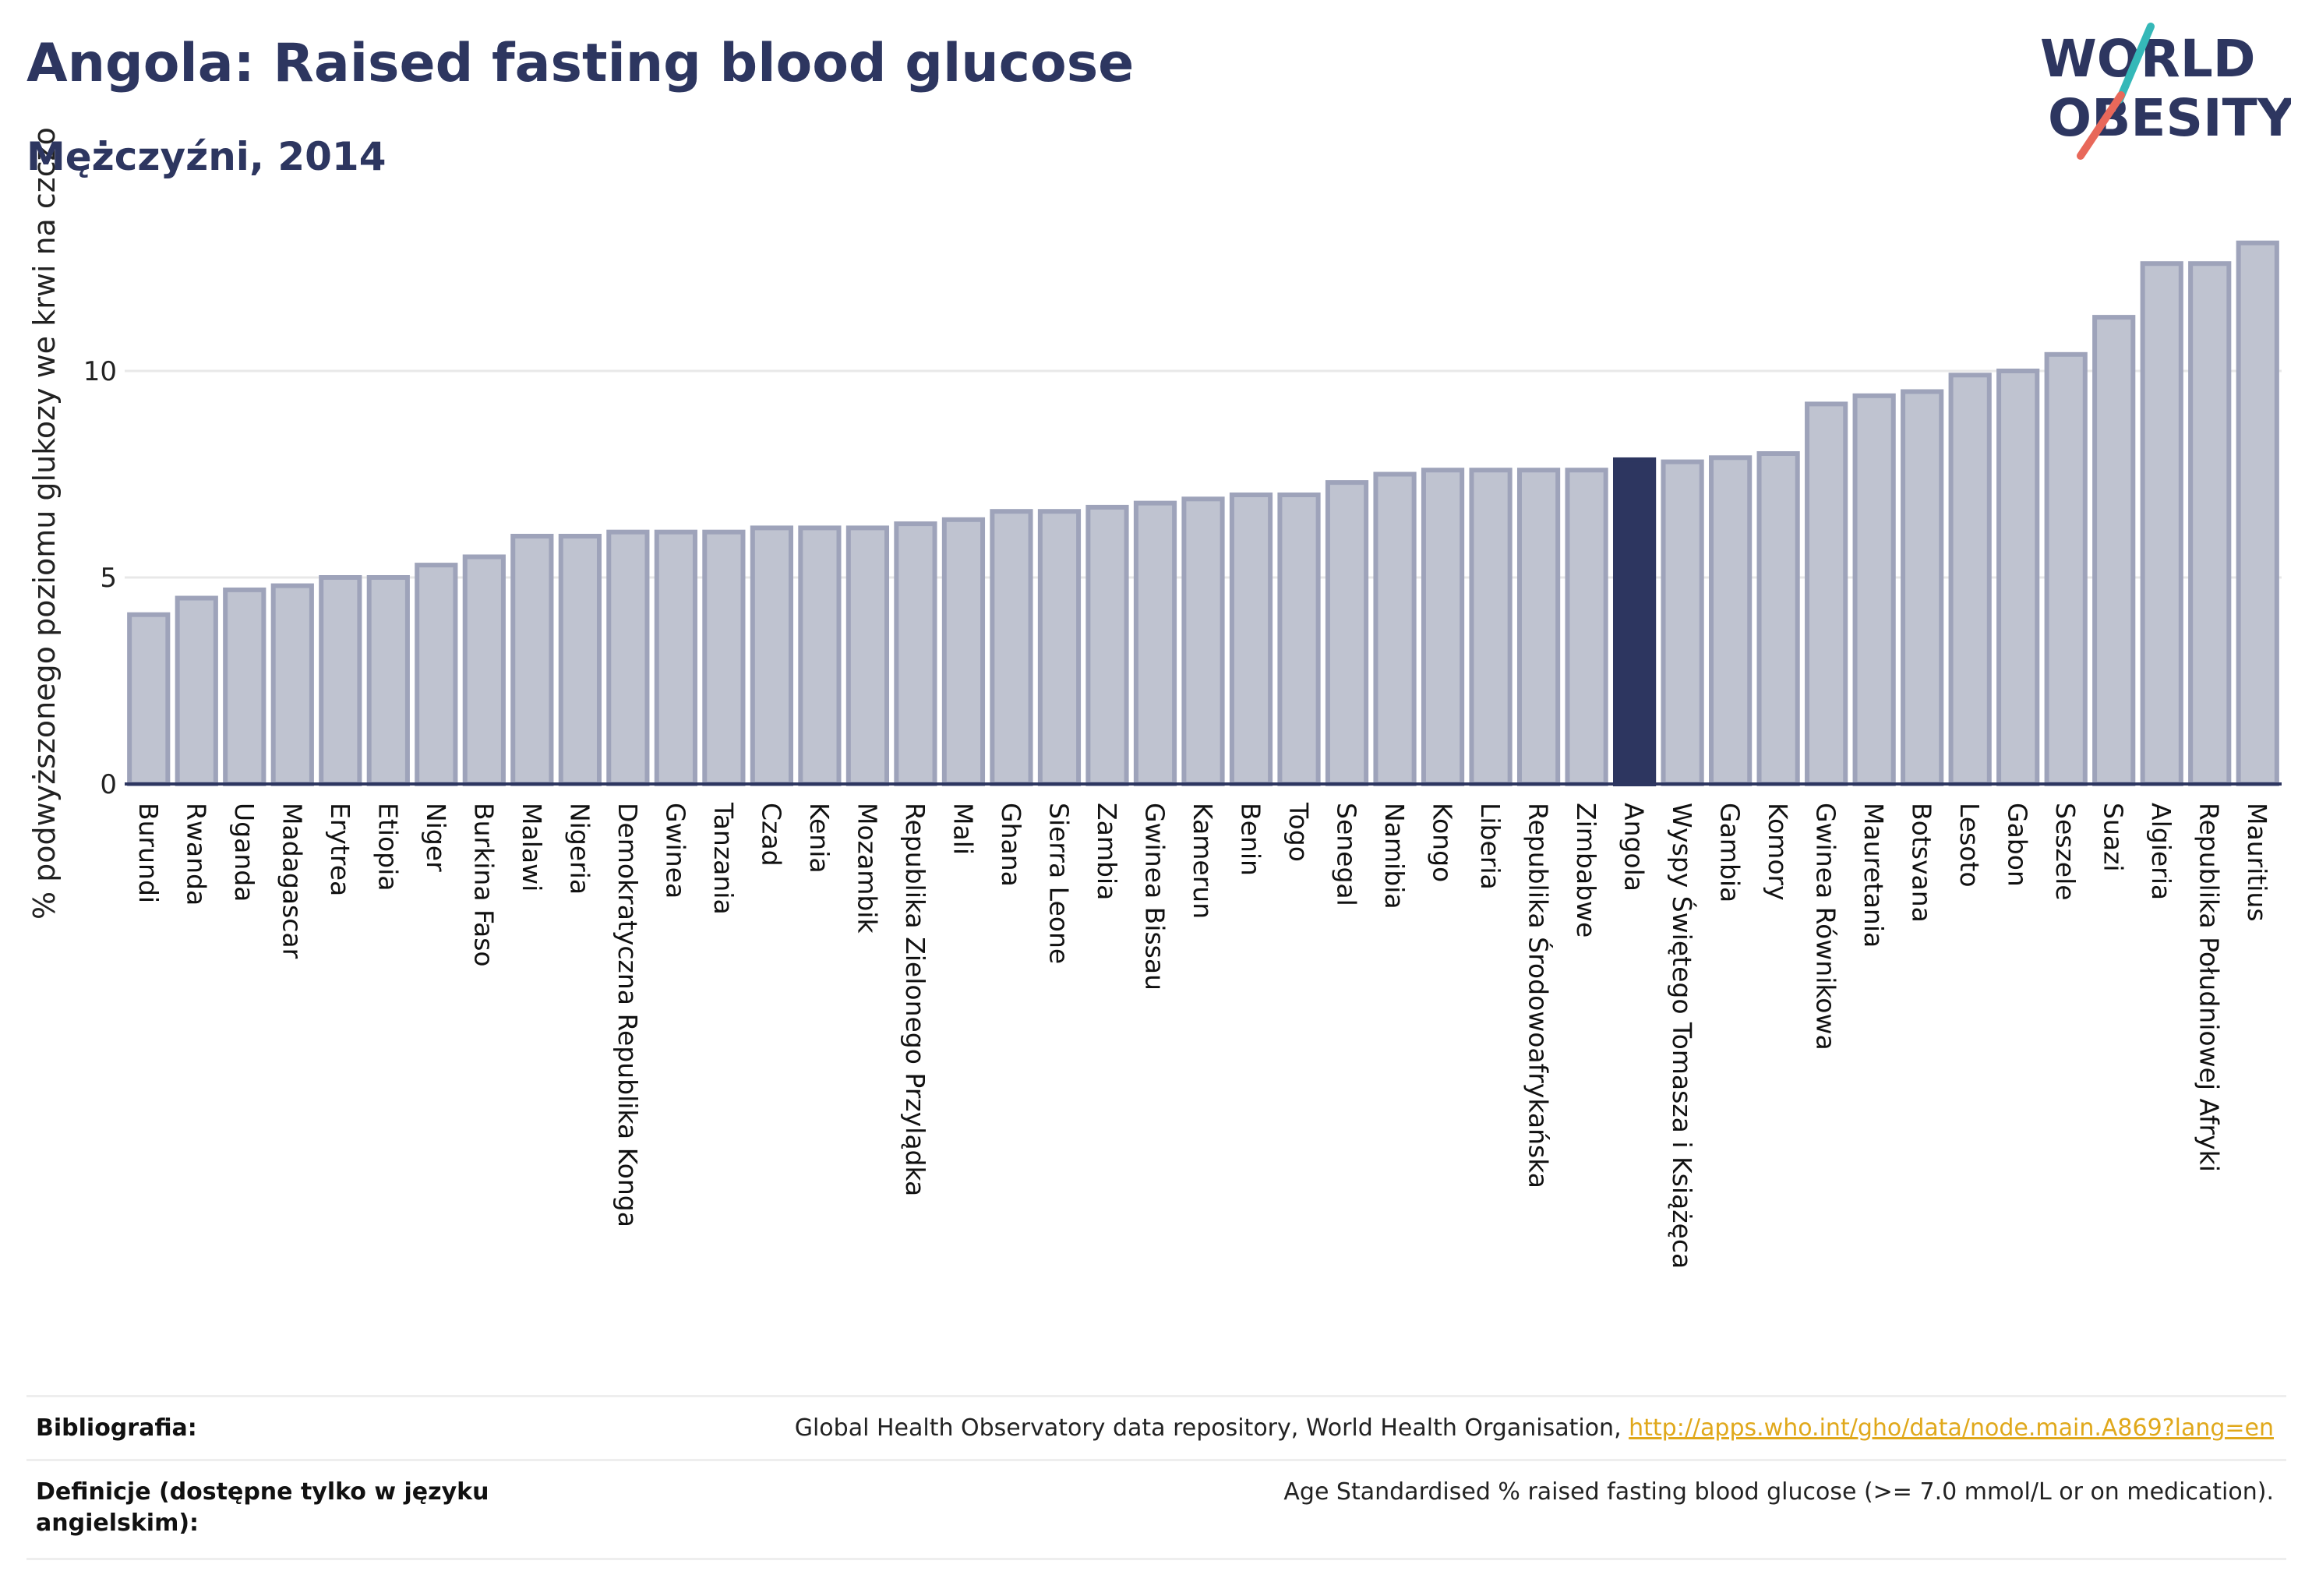  Describe the element at coordinates (1969, 845) in the screenshot. I see `x-tick-label: Lesoto` at that location.